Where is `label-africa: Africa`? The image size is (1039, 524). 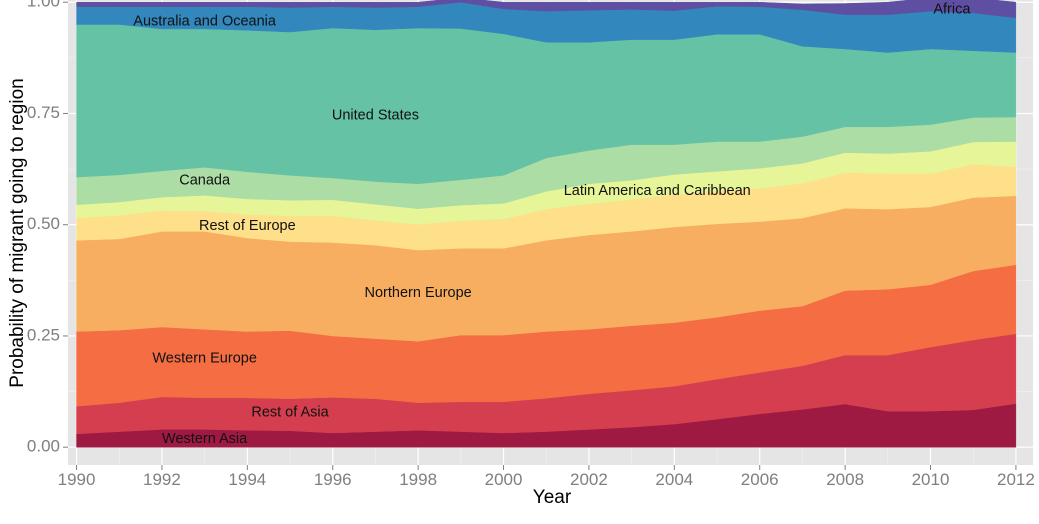
label-africa: Africa is located at coordinates (952, 10).